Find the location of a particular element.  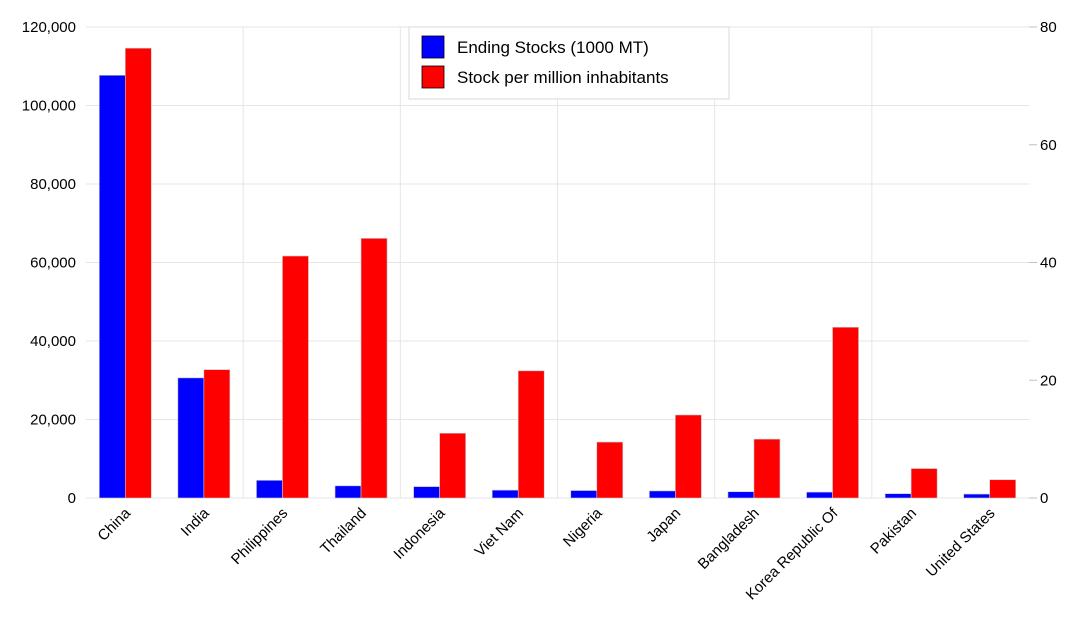

x-tick-label: Viet Nam is located at coordinates (499, 532).